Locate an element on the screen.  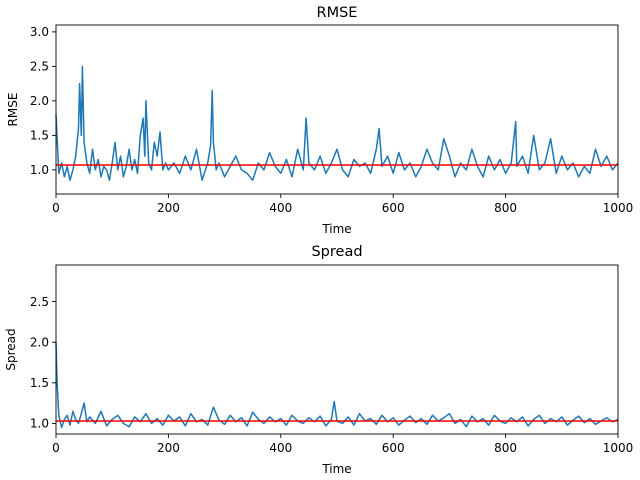
spread-title: Spread is located at coordinates (336, 252).